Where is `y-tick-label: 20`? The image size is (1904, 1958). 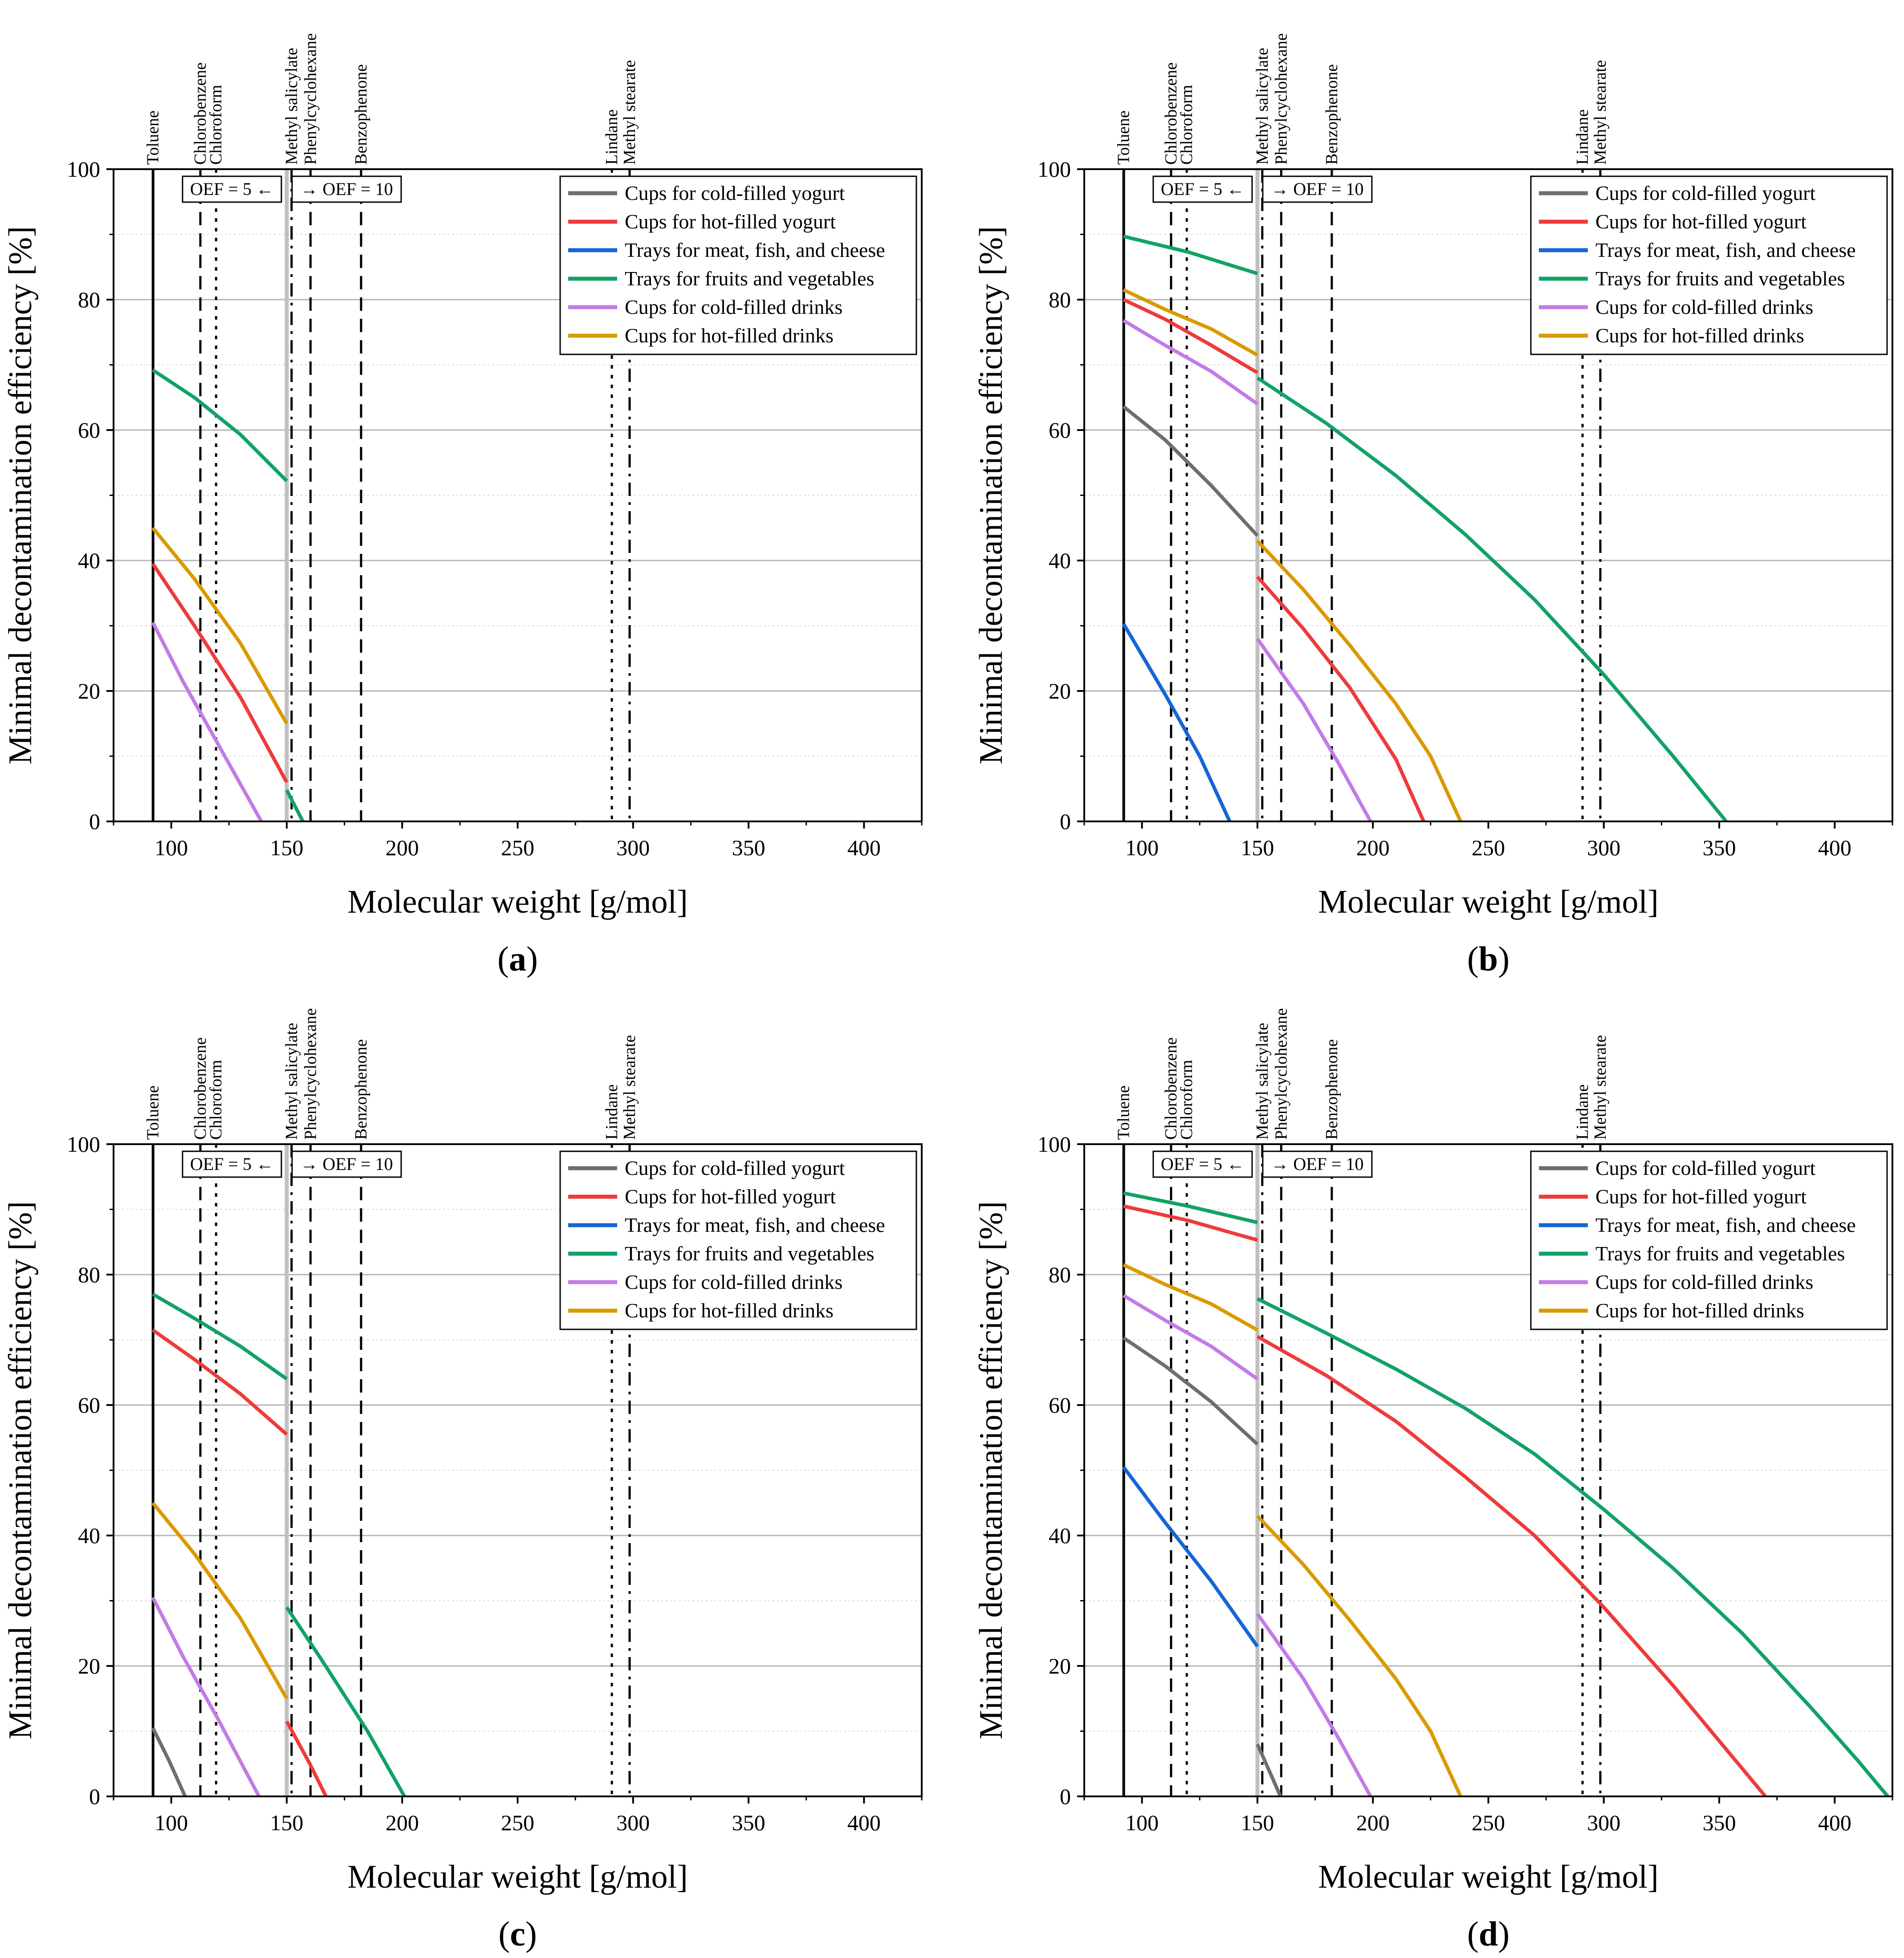
y-tick-label: 20 is located at coordinates (1060, 1665).